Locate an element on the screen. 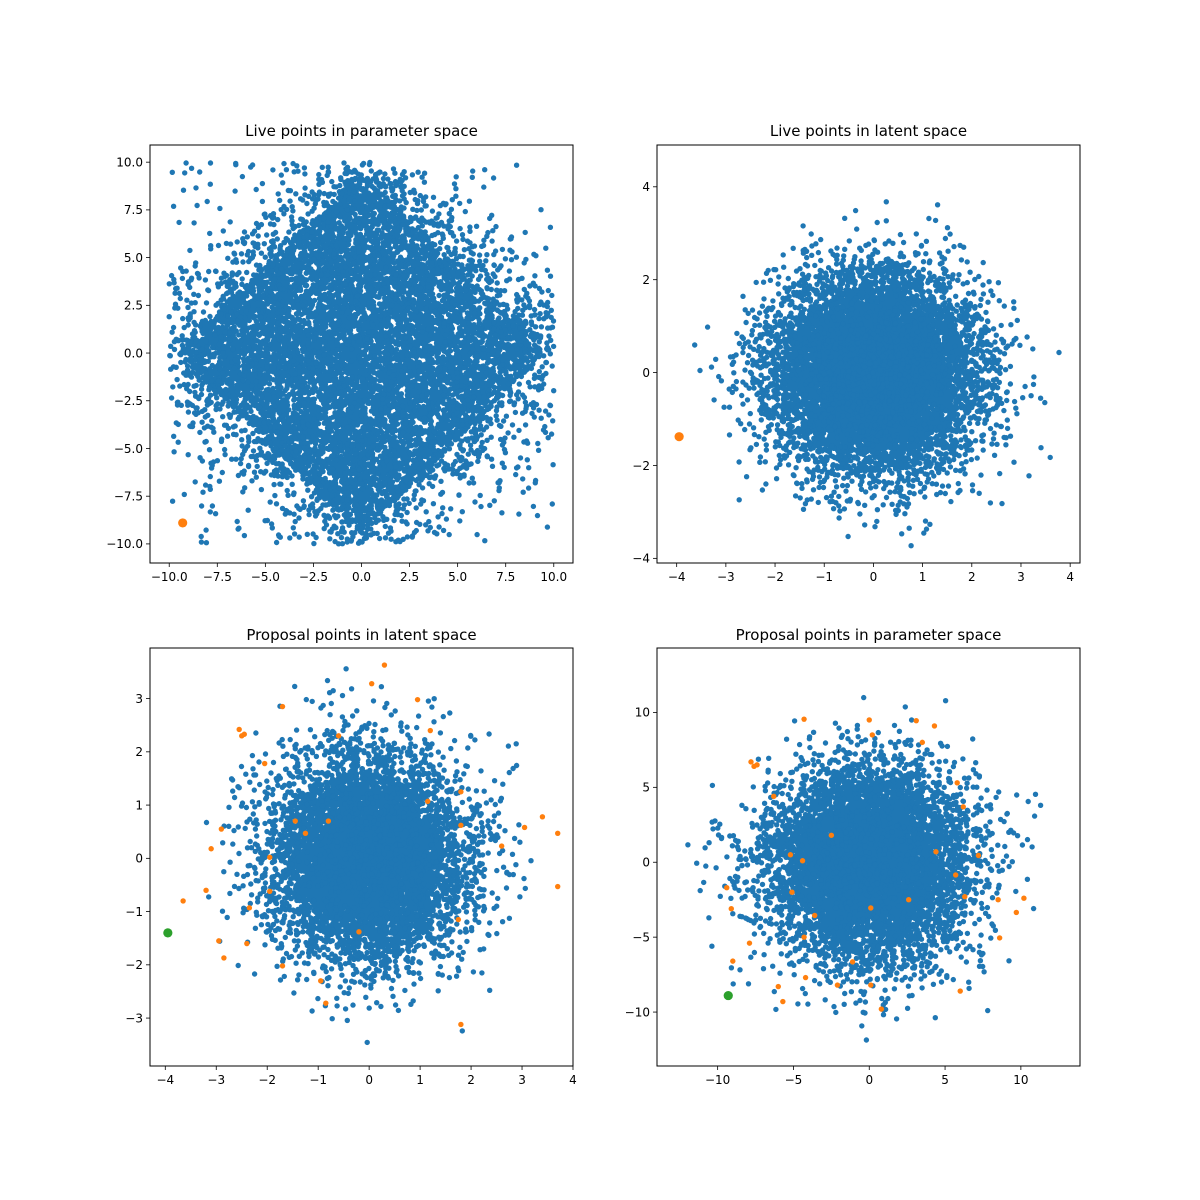 This screenshot has width=1200, height=1200. y-tick-label: 0 is located at coordinates (646, 373).